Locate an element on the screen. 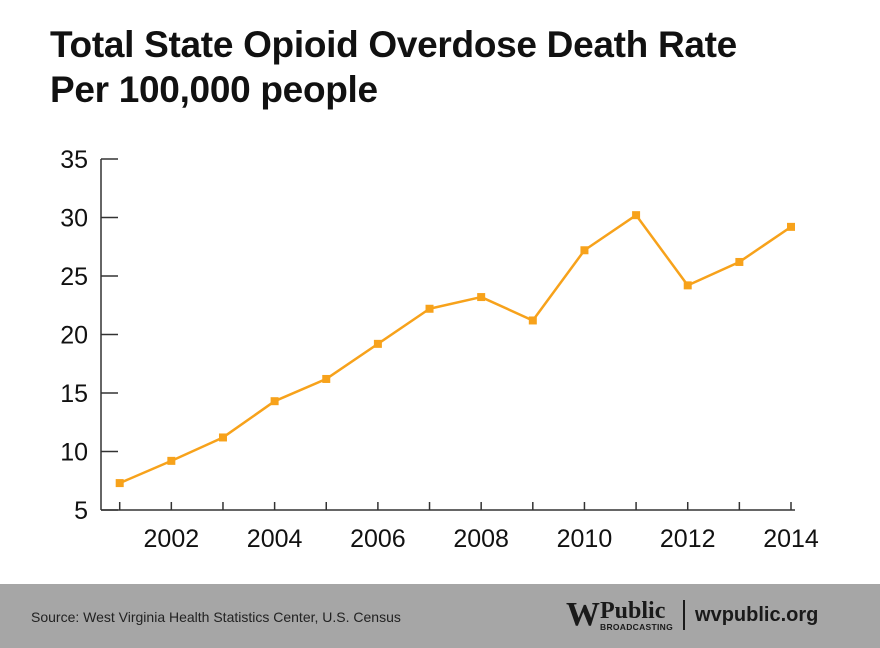 The image size is (880, 648). title-line-1: Total State Opioid Overdose Death Rate is located at coordinates (393, 44).